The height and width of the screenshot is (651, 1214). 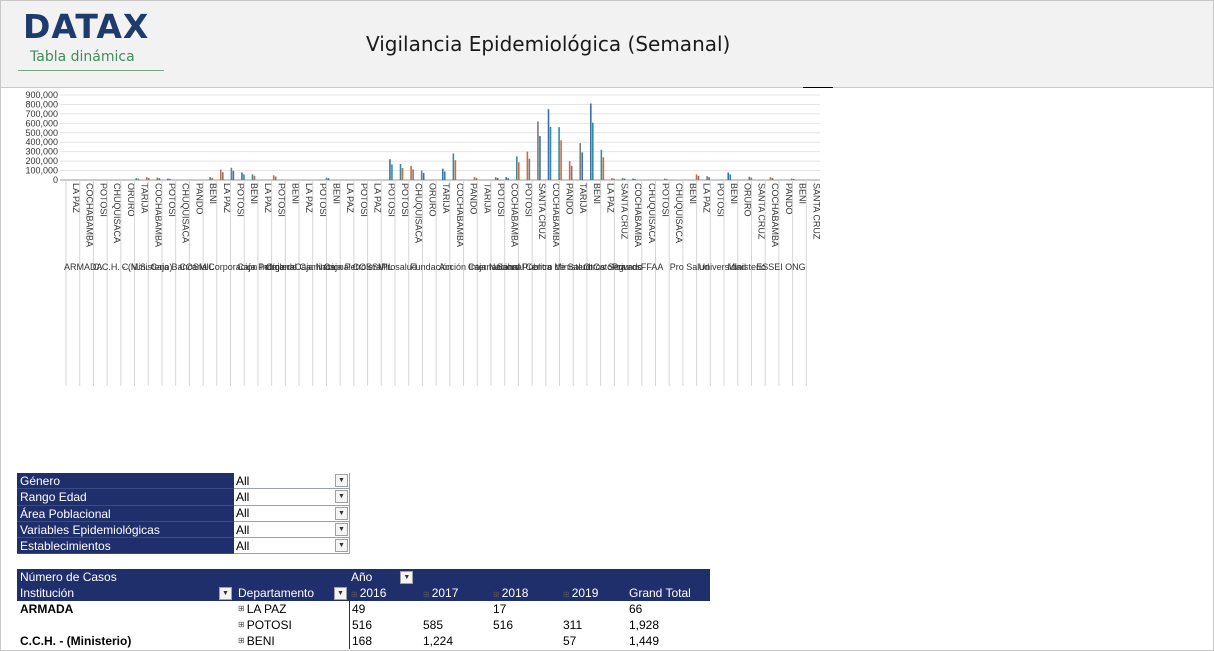 I want to click on institution-label: FFAA, so click(x=652, y=267).